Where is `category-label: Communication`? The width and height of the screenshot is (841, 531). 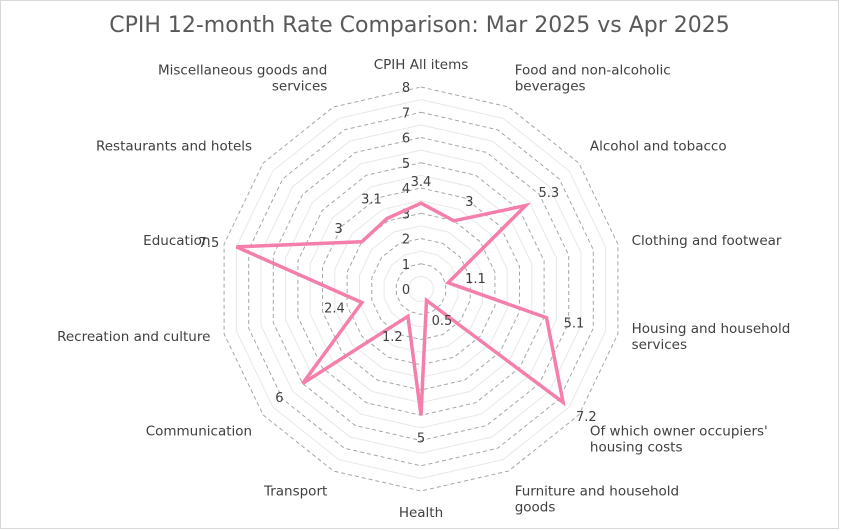 category-label: Communication is located at coordinates (199, 432).